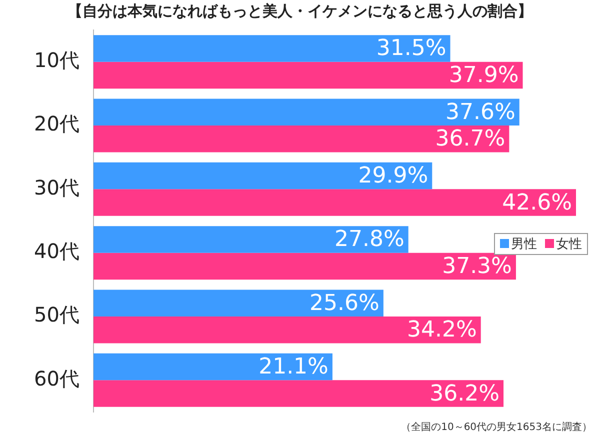 Image resolution: width=600 pixels, height=438 pixels. I want to click on y-tick-label: 60代, so click(57, 378).